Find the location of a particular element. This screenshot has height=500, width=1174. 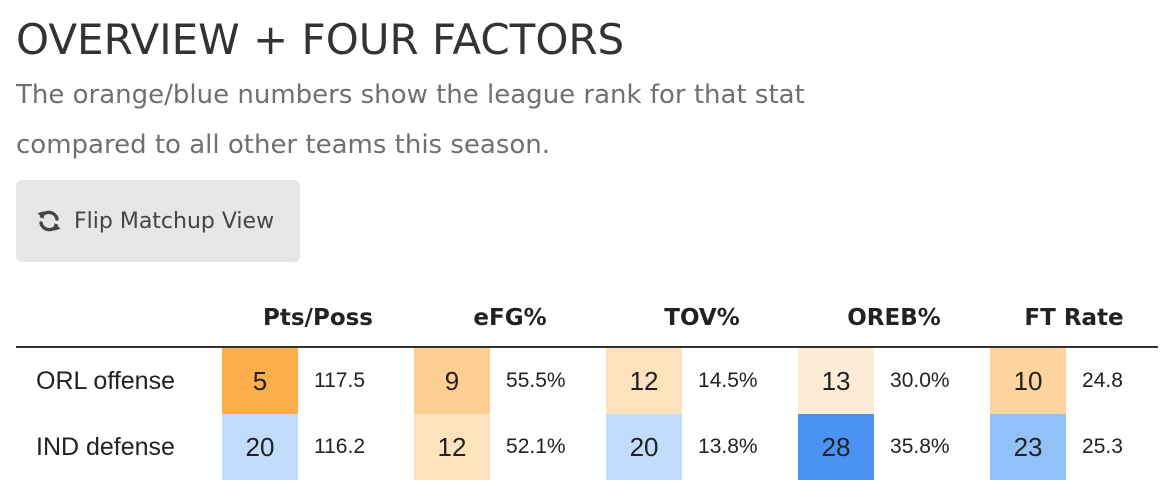

refresh-icon is located at coordinates (49, 221).